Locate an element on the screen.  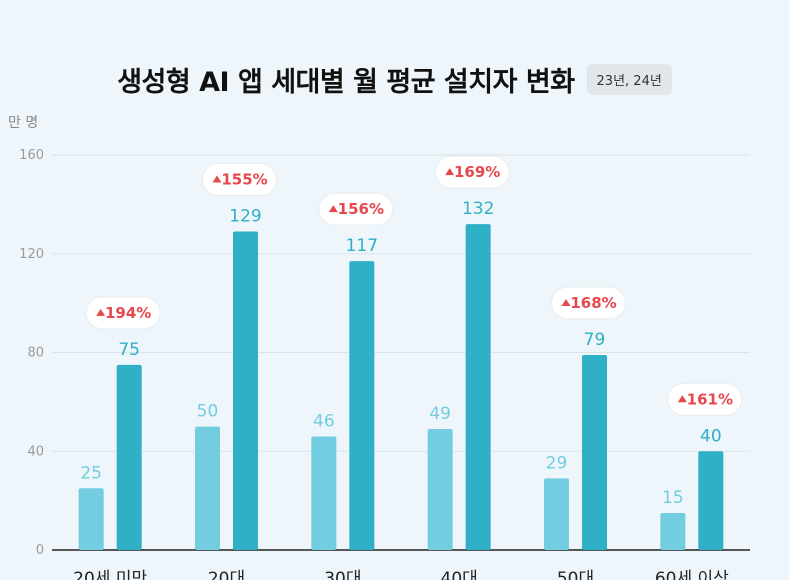
x-tick-label: 20대 is located at coordinates (226, 574).